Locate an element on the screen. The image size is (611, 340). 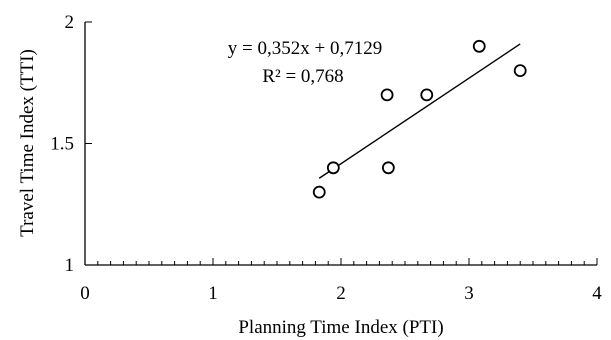
x-tick-label: 4 is located at coordinates (597, 293).